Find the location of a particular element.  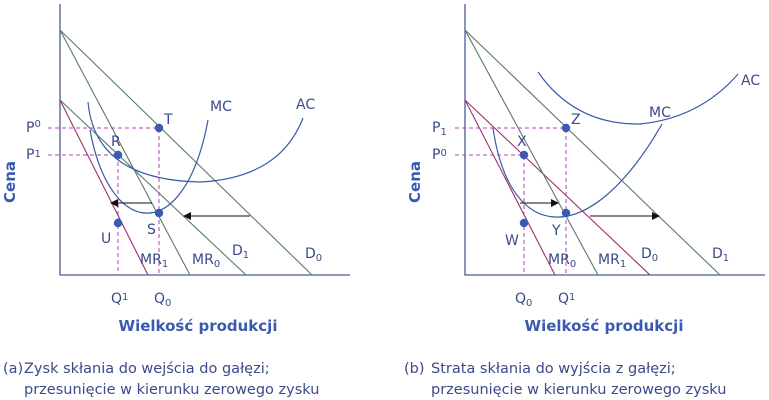

panel-b-label-y: Y is located at coordinates (556, 231).